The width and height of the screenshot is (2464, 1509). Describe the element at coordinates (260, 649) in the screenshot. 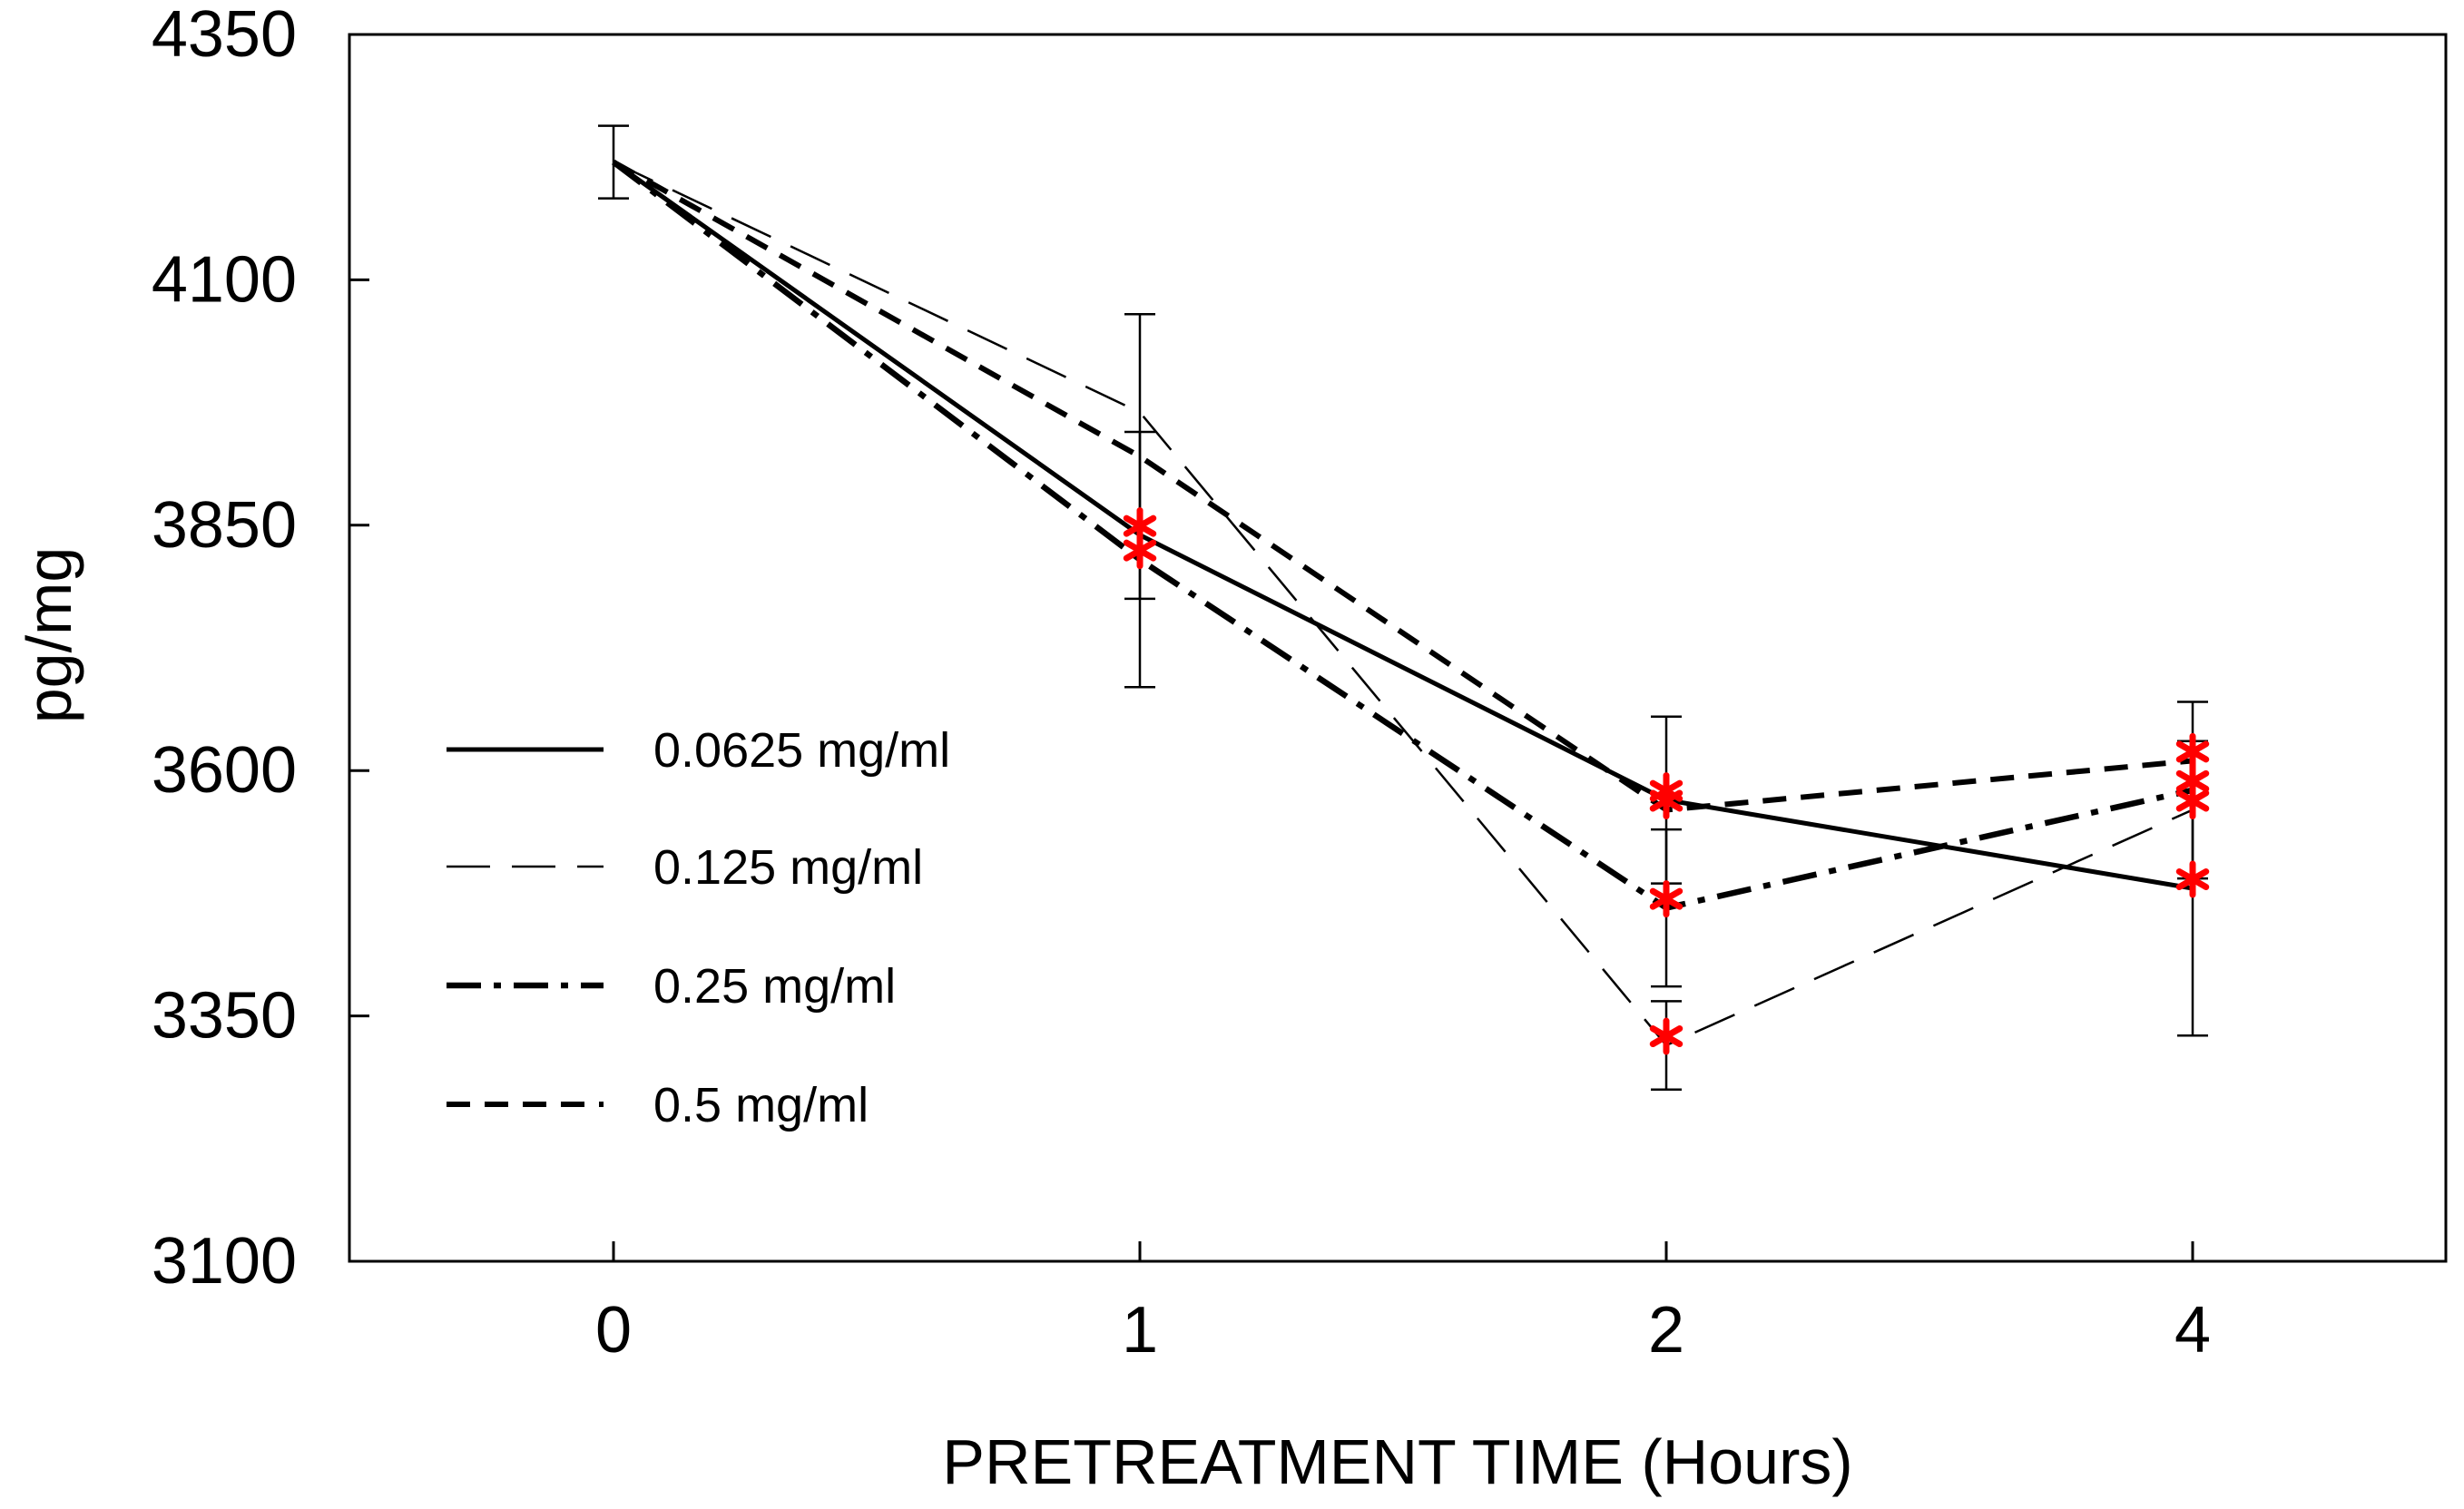

I see `y-axis: 3100 3350 3600 3850 4100 4350` at that location.